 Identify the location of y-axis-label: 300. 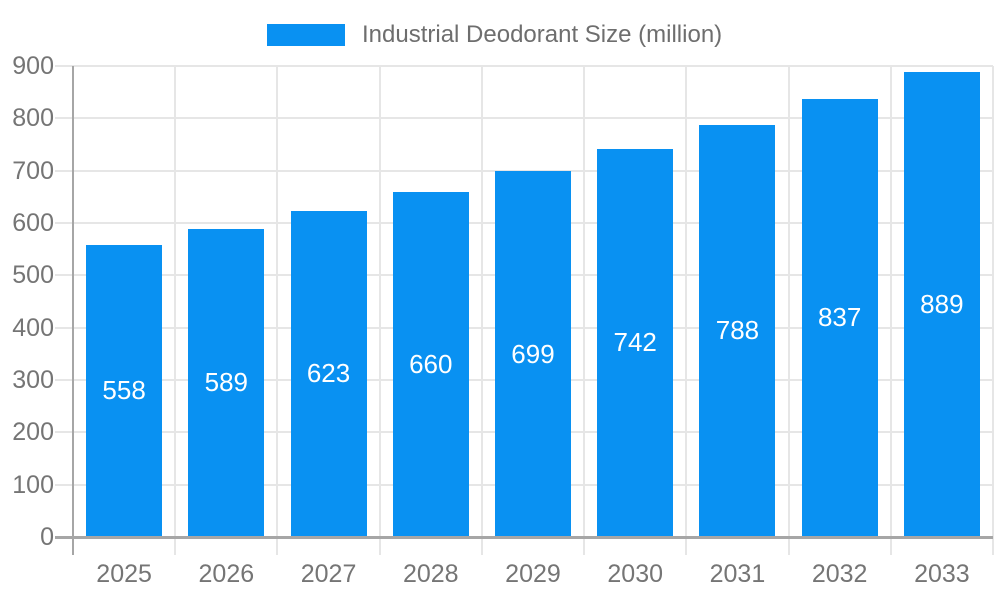
(33, 380).